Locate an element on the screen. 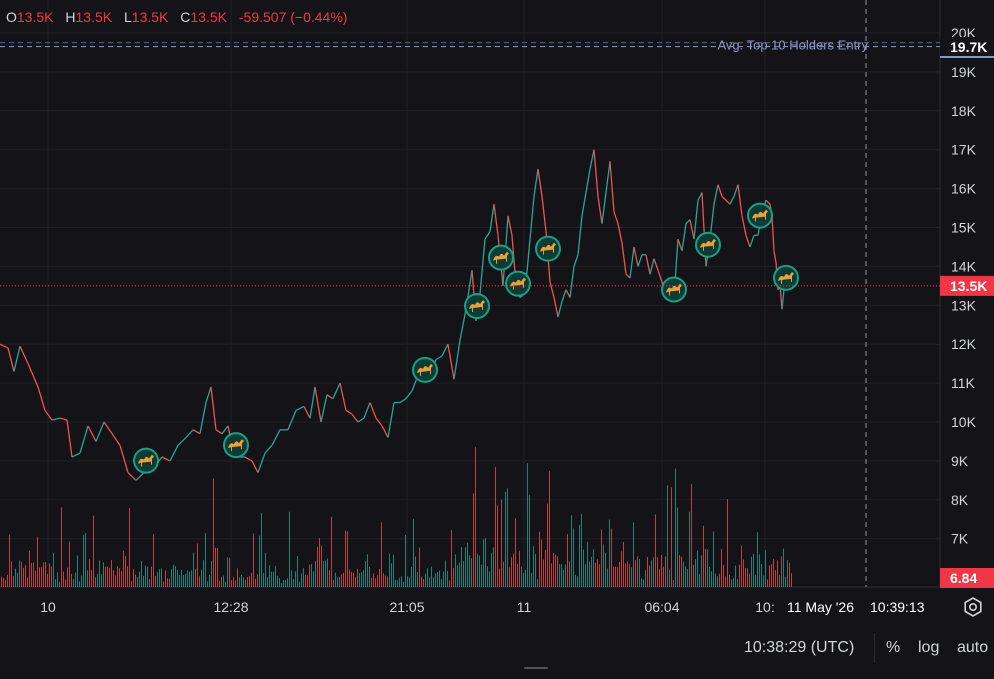  utc-clock: 10:38:29 (UTC) is located at coordinates (799, 647).